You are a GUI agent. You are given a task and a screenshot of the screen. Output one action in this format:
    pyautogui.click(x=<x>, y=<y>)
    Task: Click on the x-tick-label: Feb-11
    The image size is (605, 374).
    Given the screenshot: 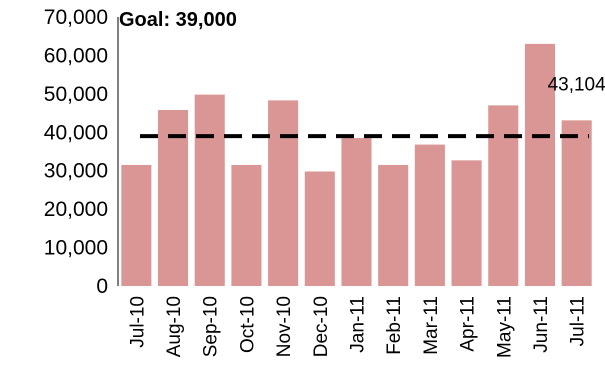 What is the action you would take?
    pyautogui.click(x=394, y=325)
    